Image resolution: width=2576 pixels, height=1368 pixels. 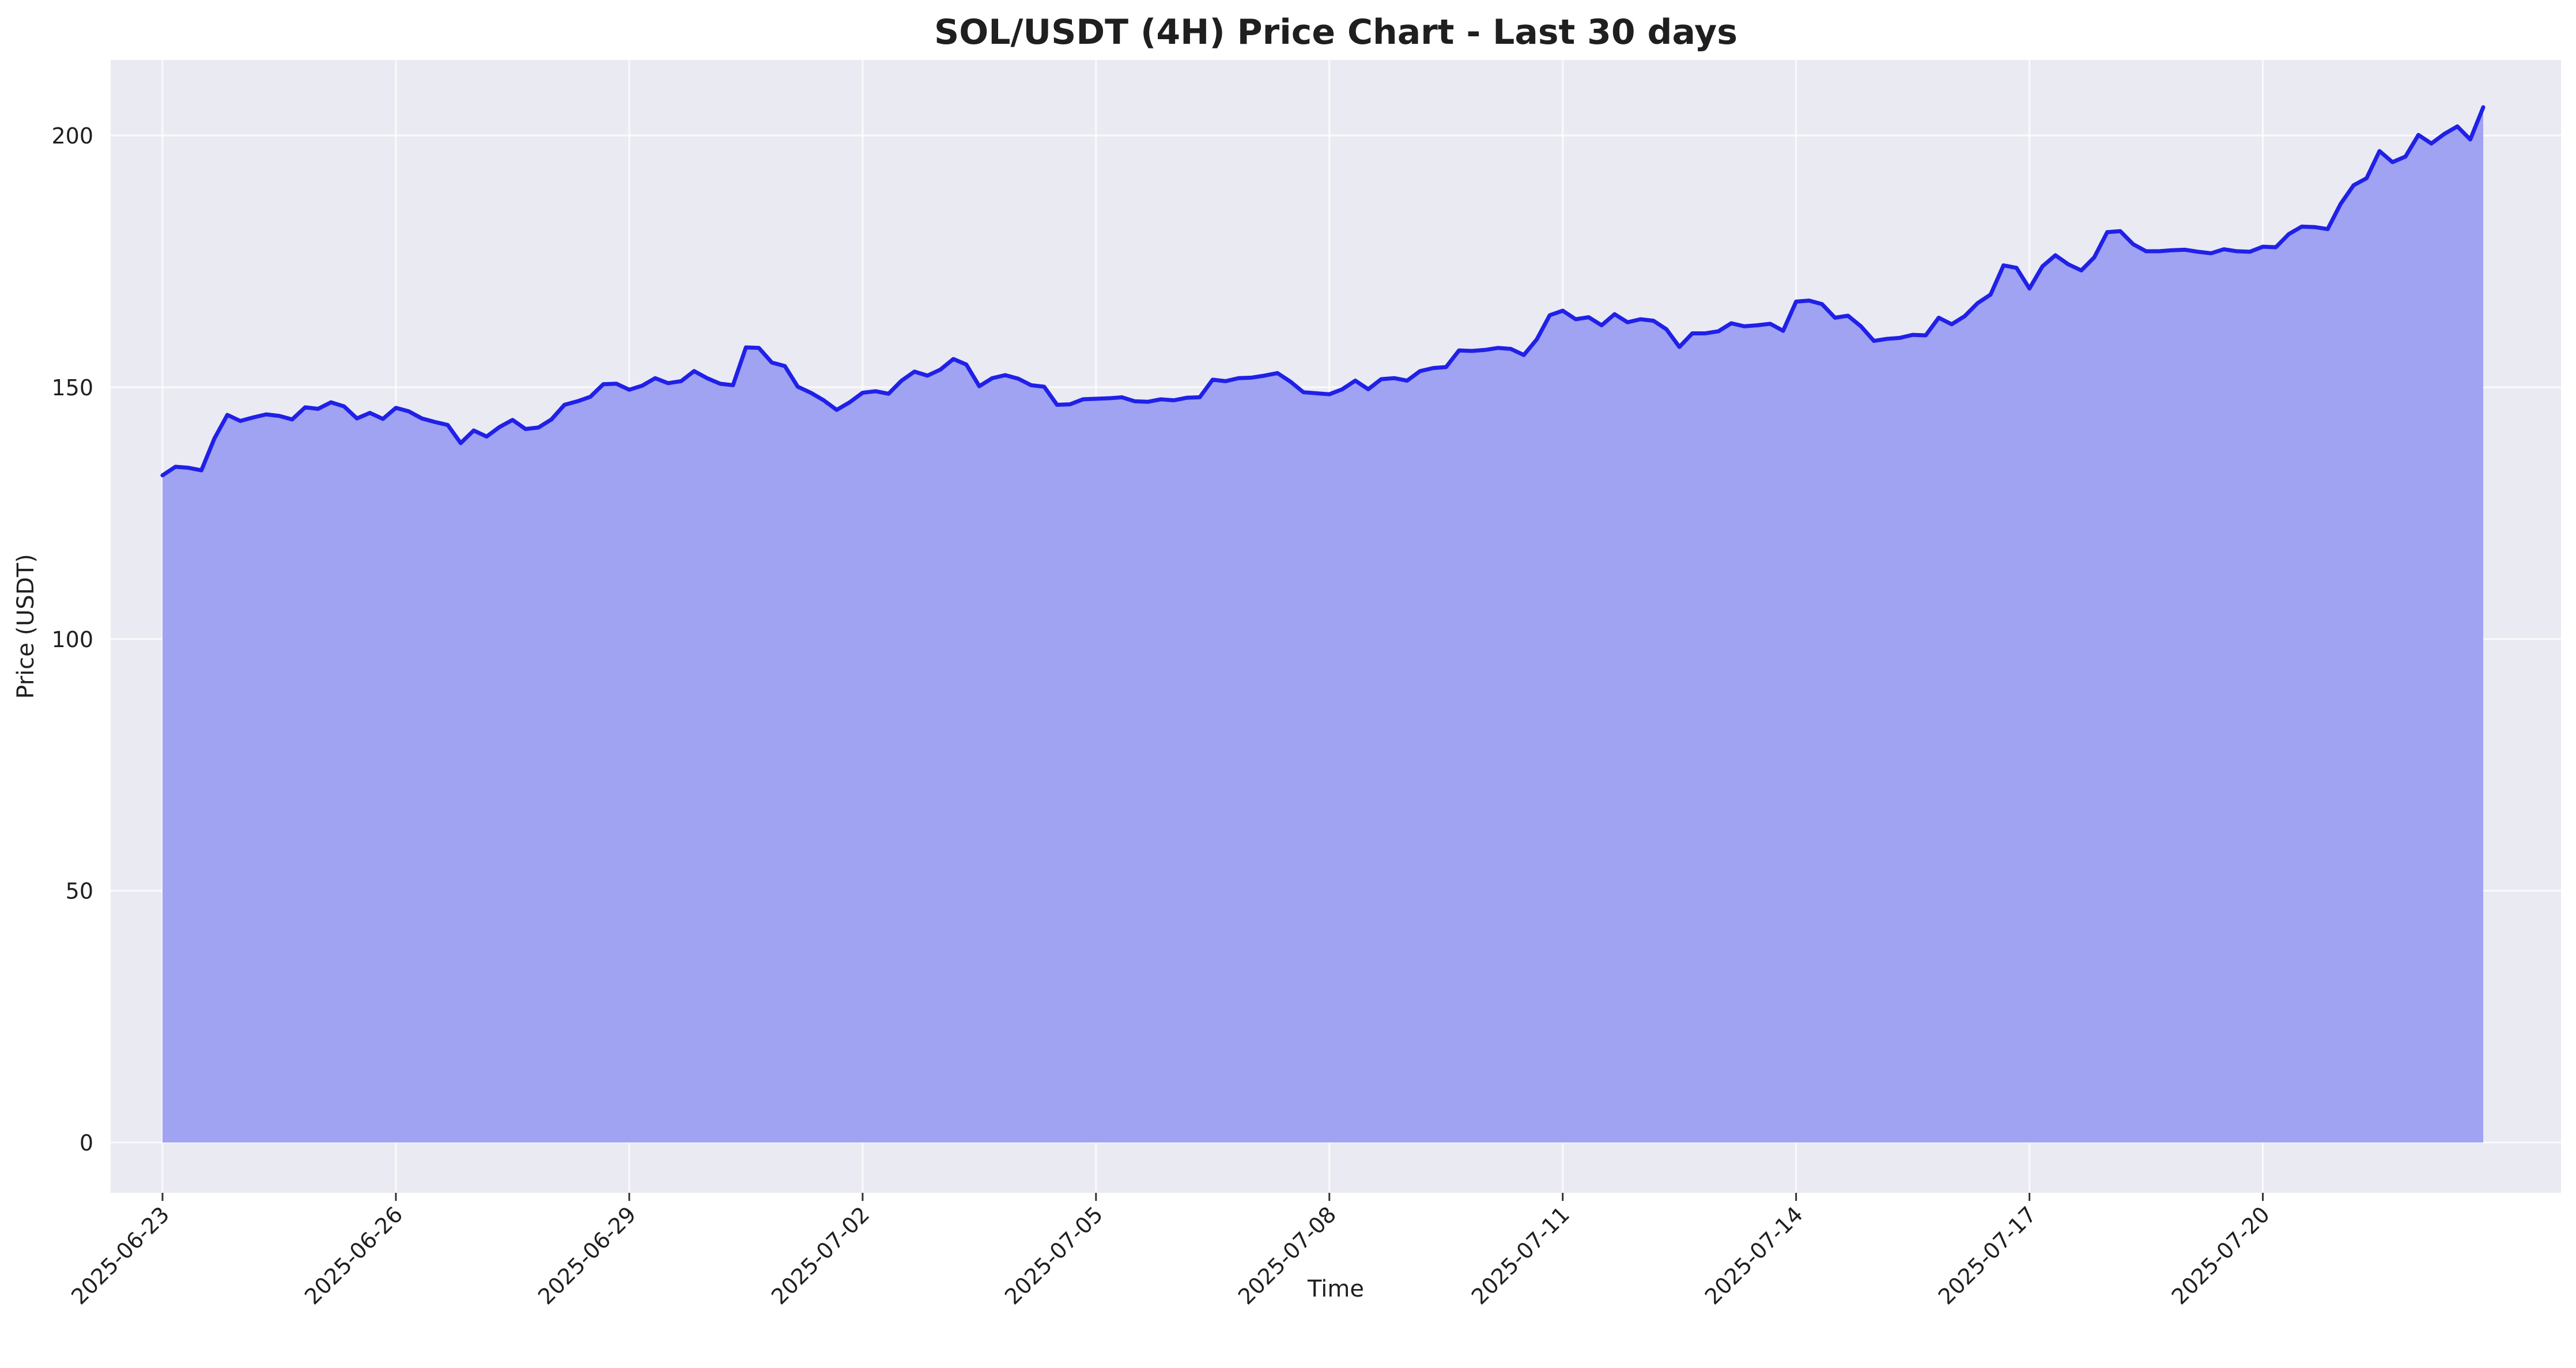 What do you see at coordinates (1754, 1255) in the screenshot?
I see `x-tick-label: 2025-07-14` at bounding box center [1754, 1255].